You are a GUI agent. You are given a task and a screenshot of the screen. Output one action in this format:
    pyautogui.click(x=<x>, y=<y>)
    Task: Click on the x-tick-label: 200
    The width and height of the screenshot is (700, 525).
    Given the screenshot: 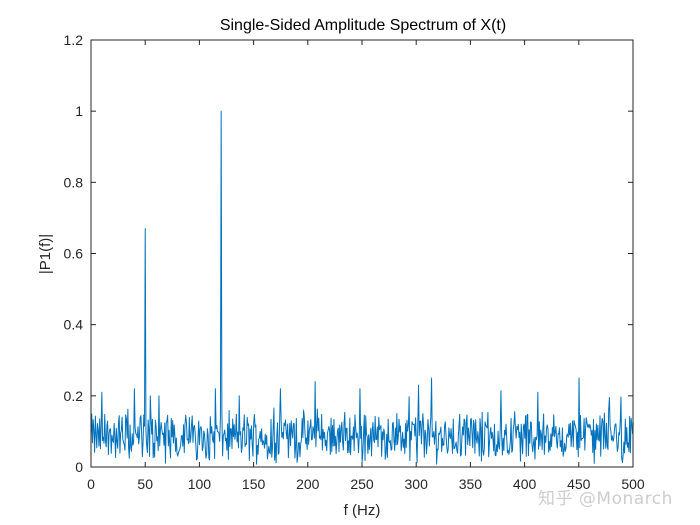 What is the action you would take?
    pyautogui.click(x=308, y=484)
    